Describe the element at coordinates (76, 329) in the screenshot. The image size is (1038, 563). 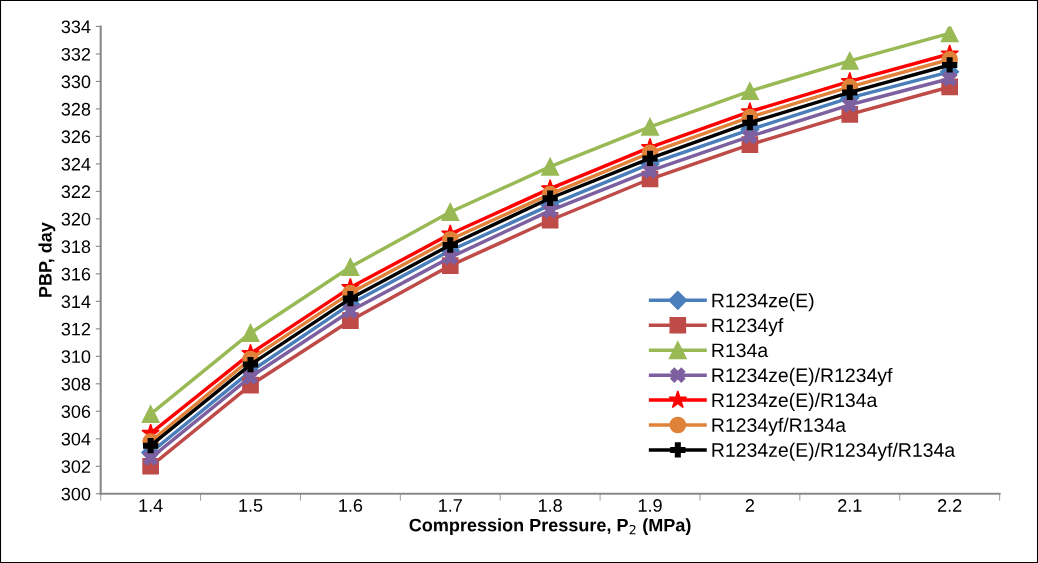
I see `y-tick-label: 312` at that location.